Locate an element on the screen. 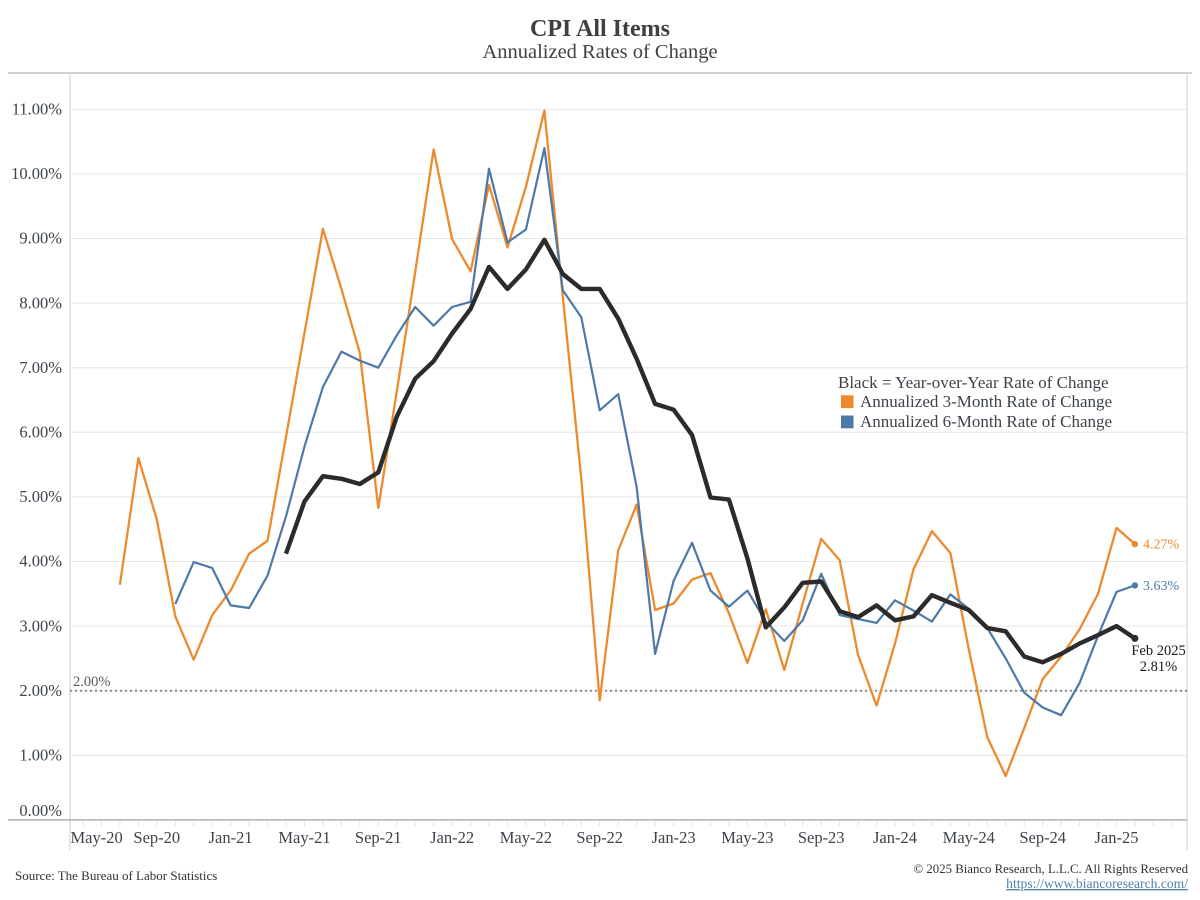 This screenshot has width=1200, height=900. svg-text: 5.00% is located at coordinates (40, 496).